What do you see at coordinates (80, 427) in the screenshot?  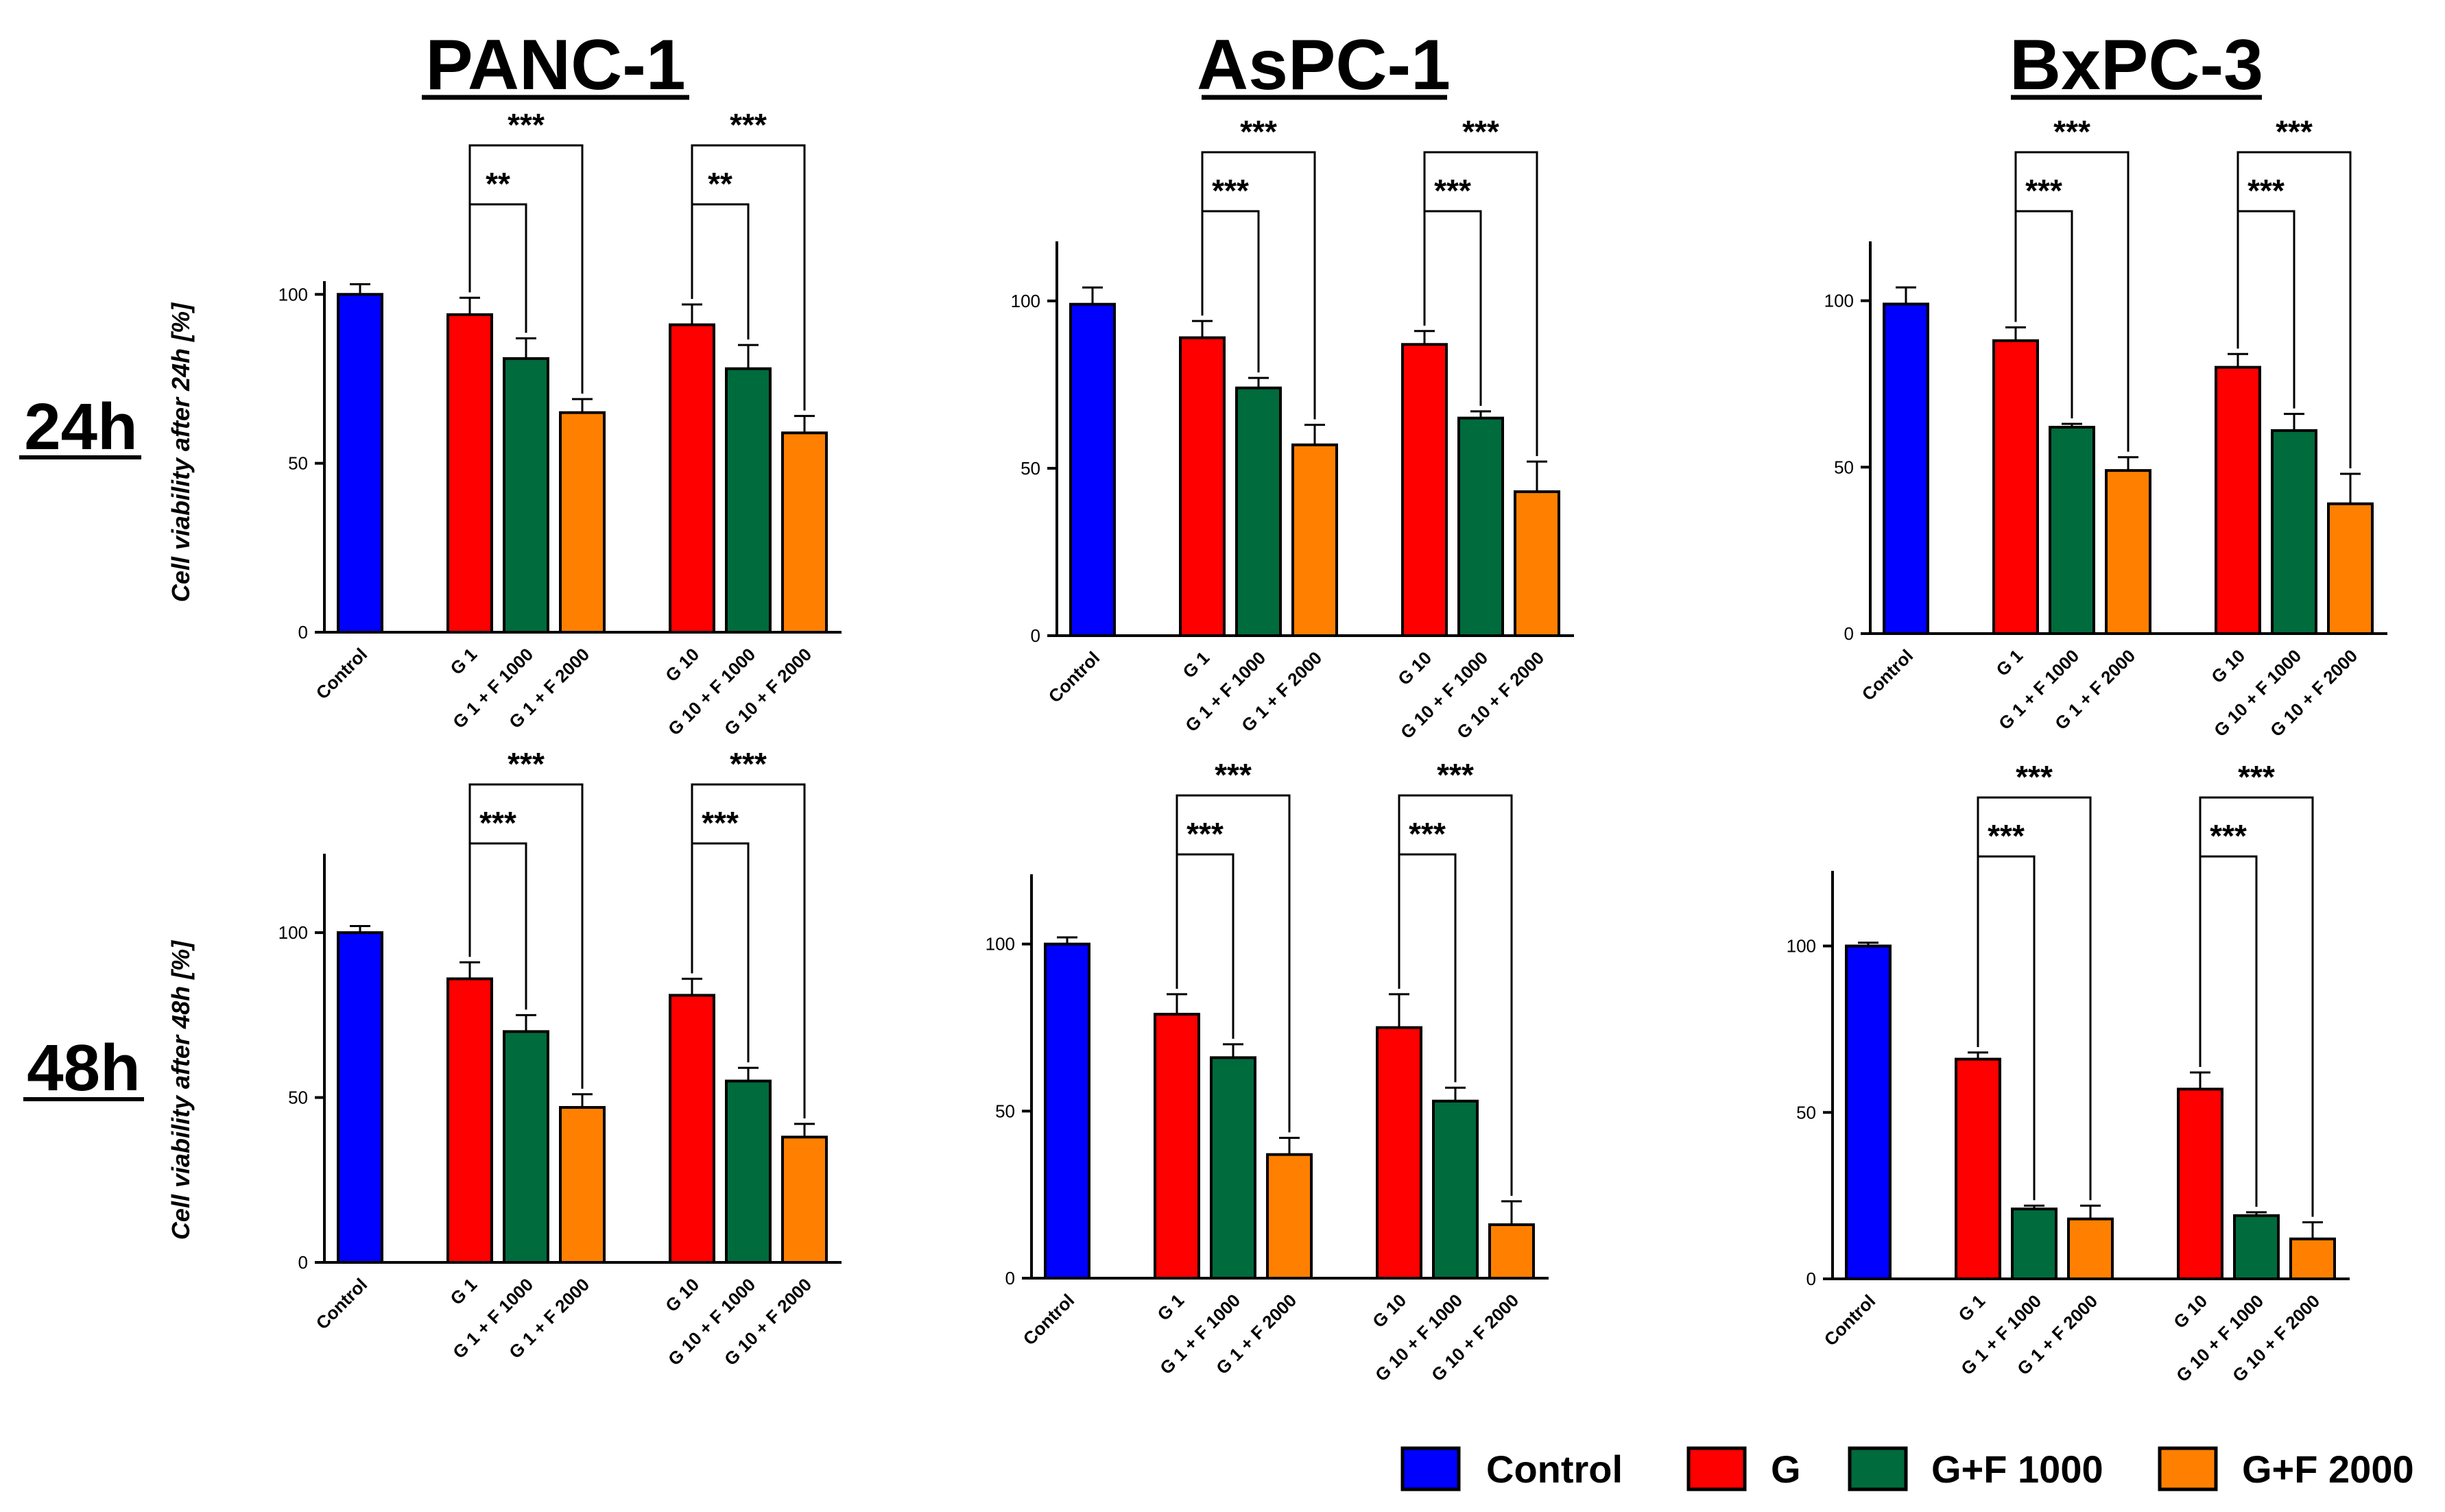 I see `row-label-24h: 24h` at bounding box center [80, 427].